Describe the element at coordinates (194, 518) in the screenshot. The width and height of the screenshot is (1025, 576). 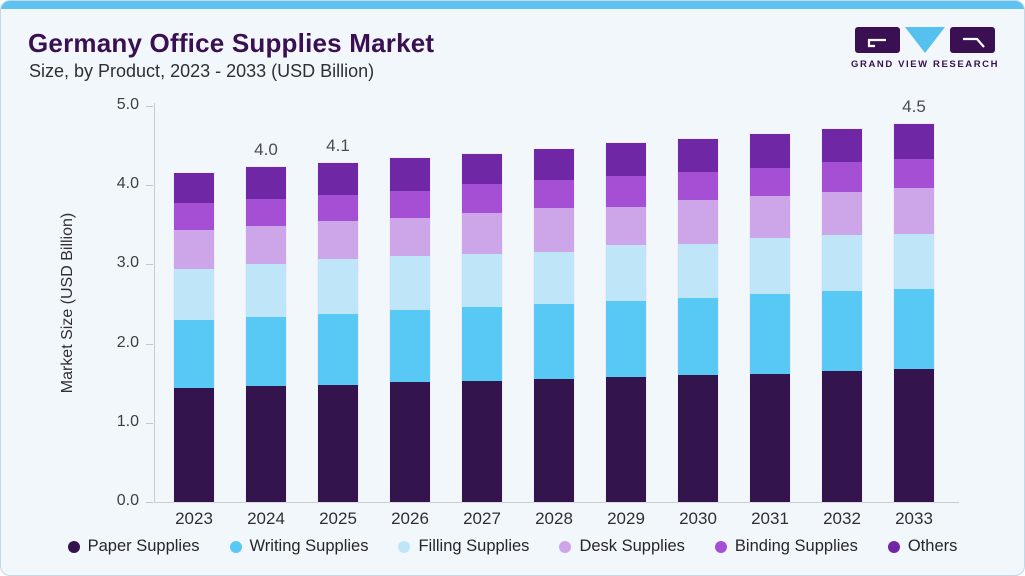
I see `x-tick-label: 2023` at that location.